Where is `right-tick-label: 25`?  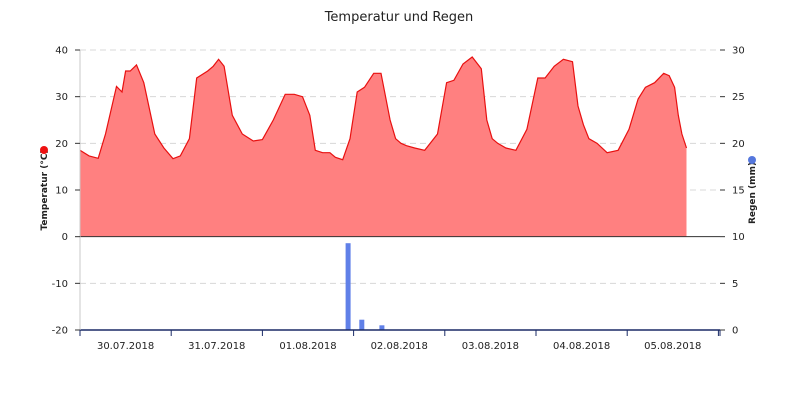 right-tick-label: 25 is located at coordinates (738, 97).